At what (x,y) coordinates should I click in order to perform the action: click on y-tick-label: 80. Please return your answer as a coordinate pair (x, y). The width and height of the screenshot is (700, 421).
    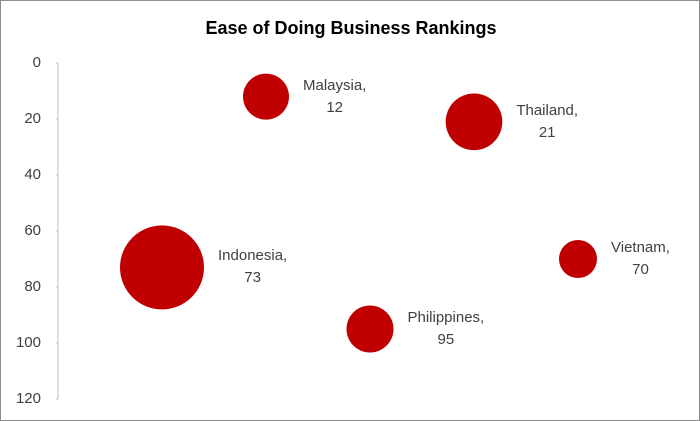
    Looking at the image, I should click on (32, 286).